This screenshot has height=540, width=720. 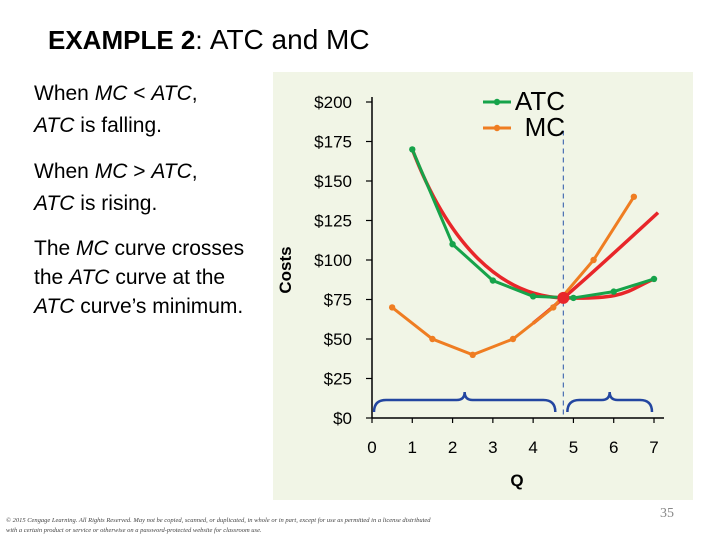 I want to click on title-colon: :, so click(x=199, y=40).